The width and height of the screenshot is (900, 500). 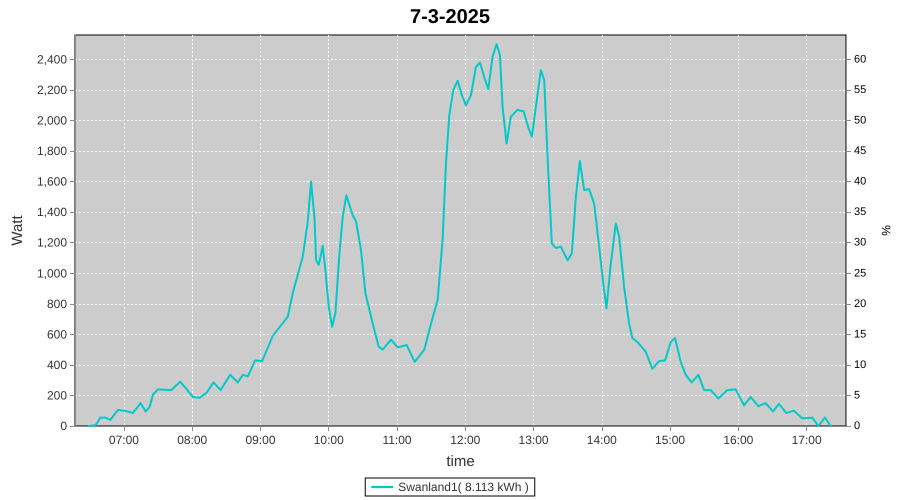 I want to click on y-tick-label: 1,200, so click(x=52, y=243).